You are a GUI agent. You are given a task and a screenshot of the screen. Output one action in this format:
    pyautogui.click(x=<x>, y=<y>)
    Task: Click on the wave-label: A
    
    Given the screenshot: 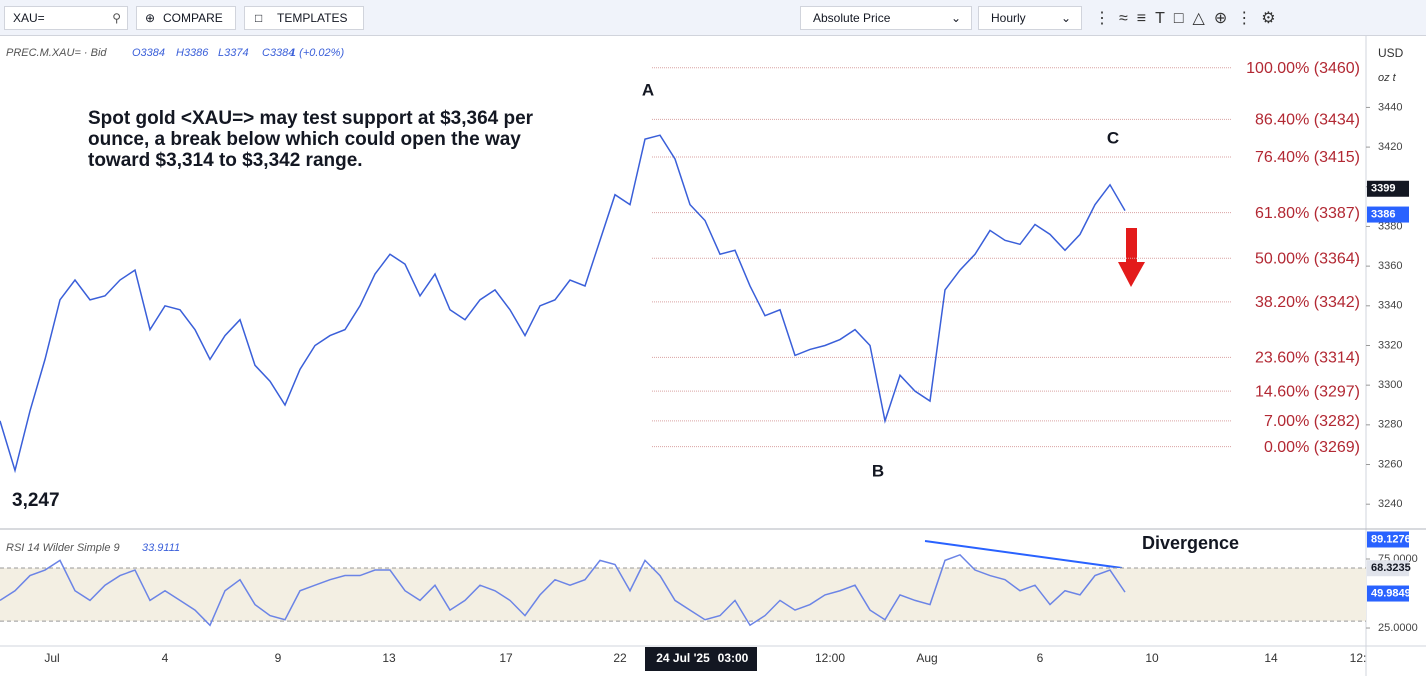 What is the action you would take?
    pyautogui.click(x=648, y=89)
    